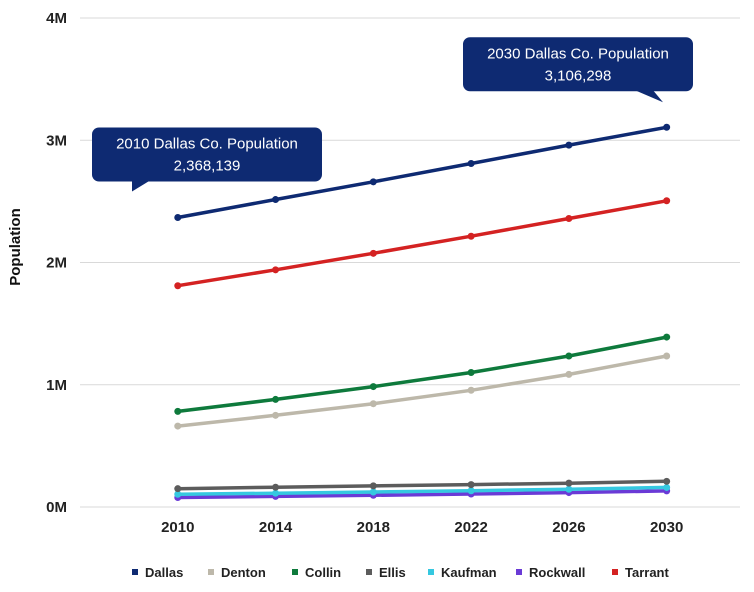  What do you see at coordinates (568, 527) in the screenshot?
I see `x-tick-label: 2026` at bounding box center [568, 527].